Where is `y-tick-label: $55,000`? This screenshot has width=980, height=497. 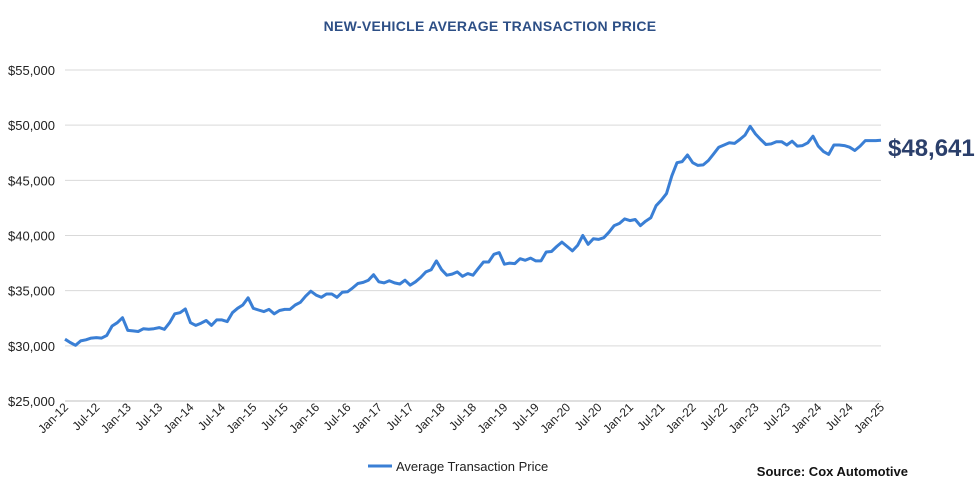 y-tick-label: $55,000 is located at coordinates (31, 70).